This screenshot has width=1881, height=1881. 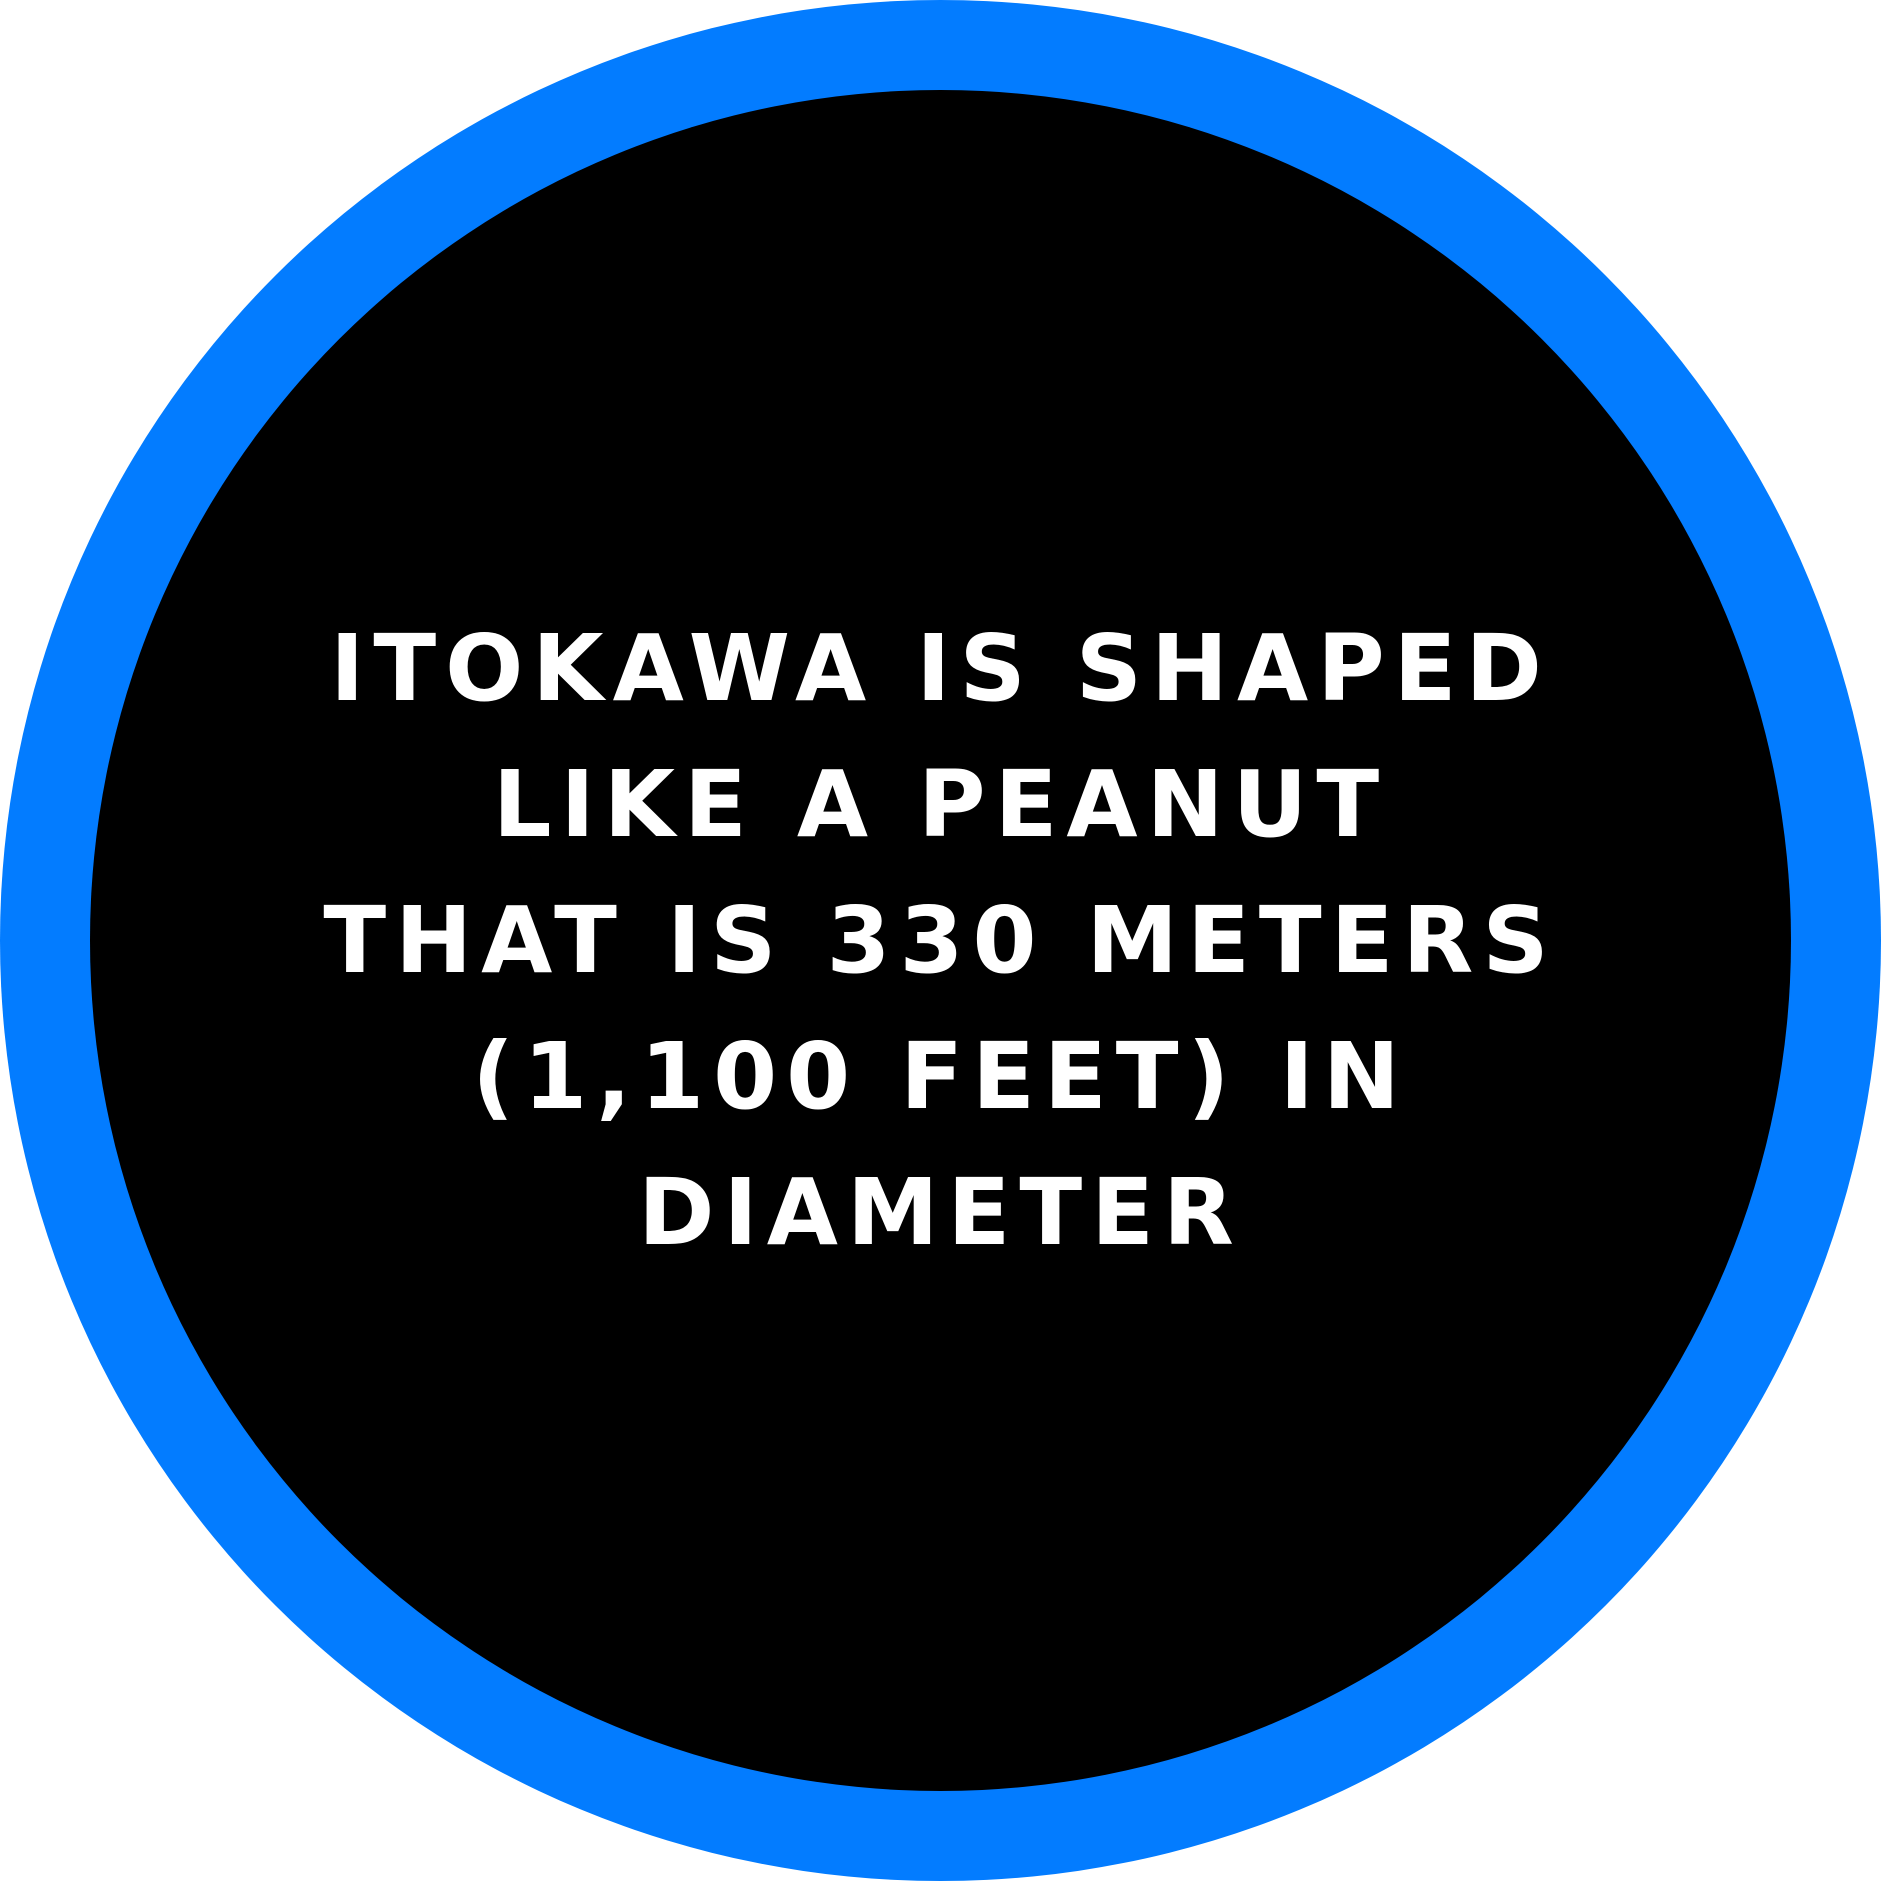 I want to click on fact-line: ITOKAWA IS SHAPED, so click(x=940, y=668).